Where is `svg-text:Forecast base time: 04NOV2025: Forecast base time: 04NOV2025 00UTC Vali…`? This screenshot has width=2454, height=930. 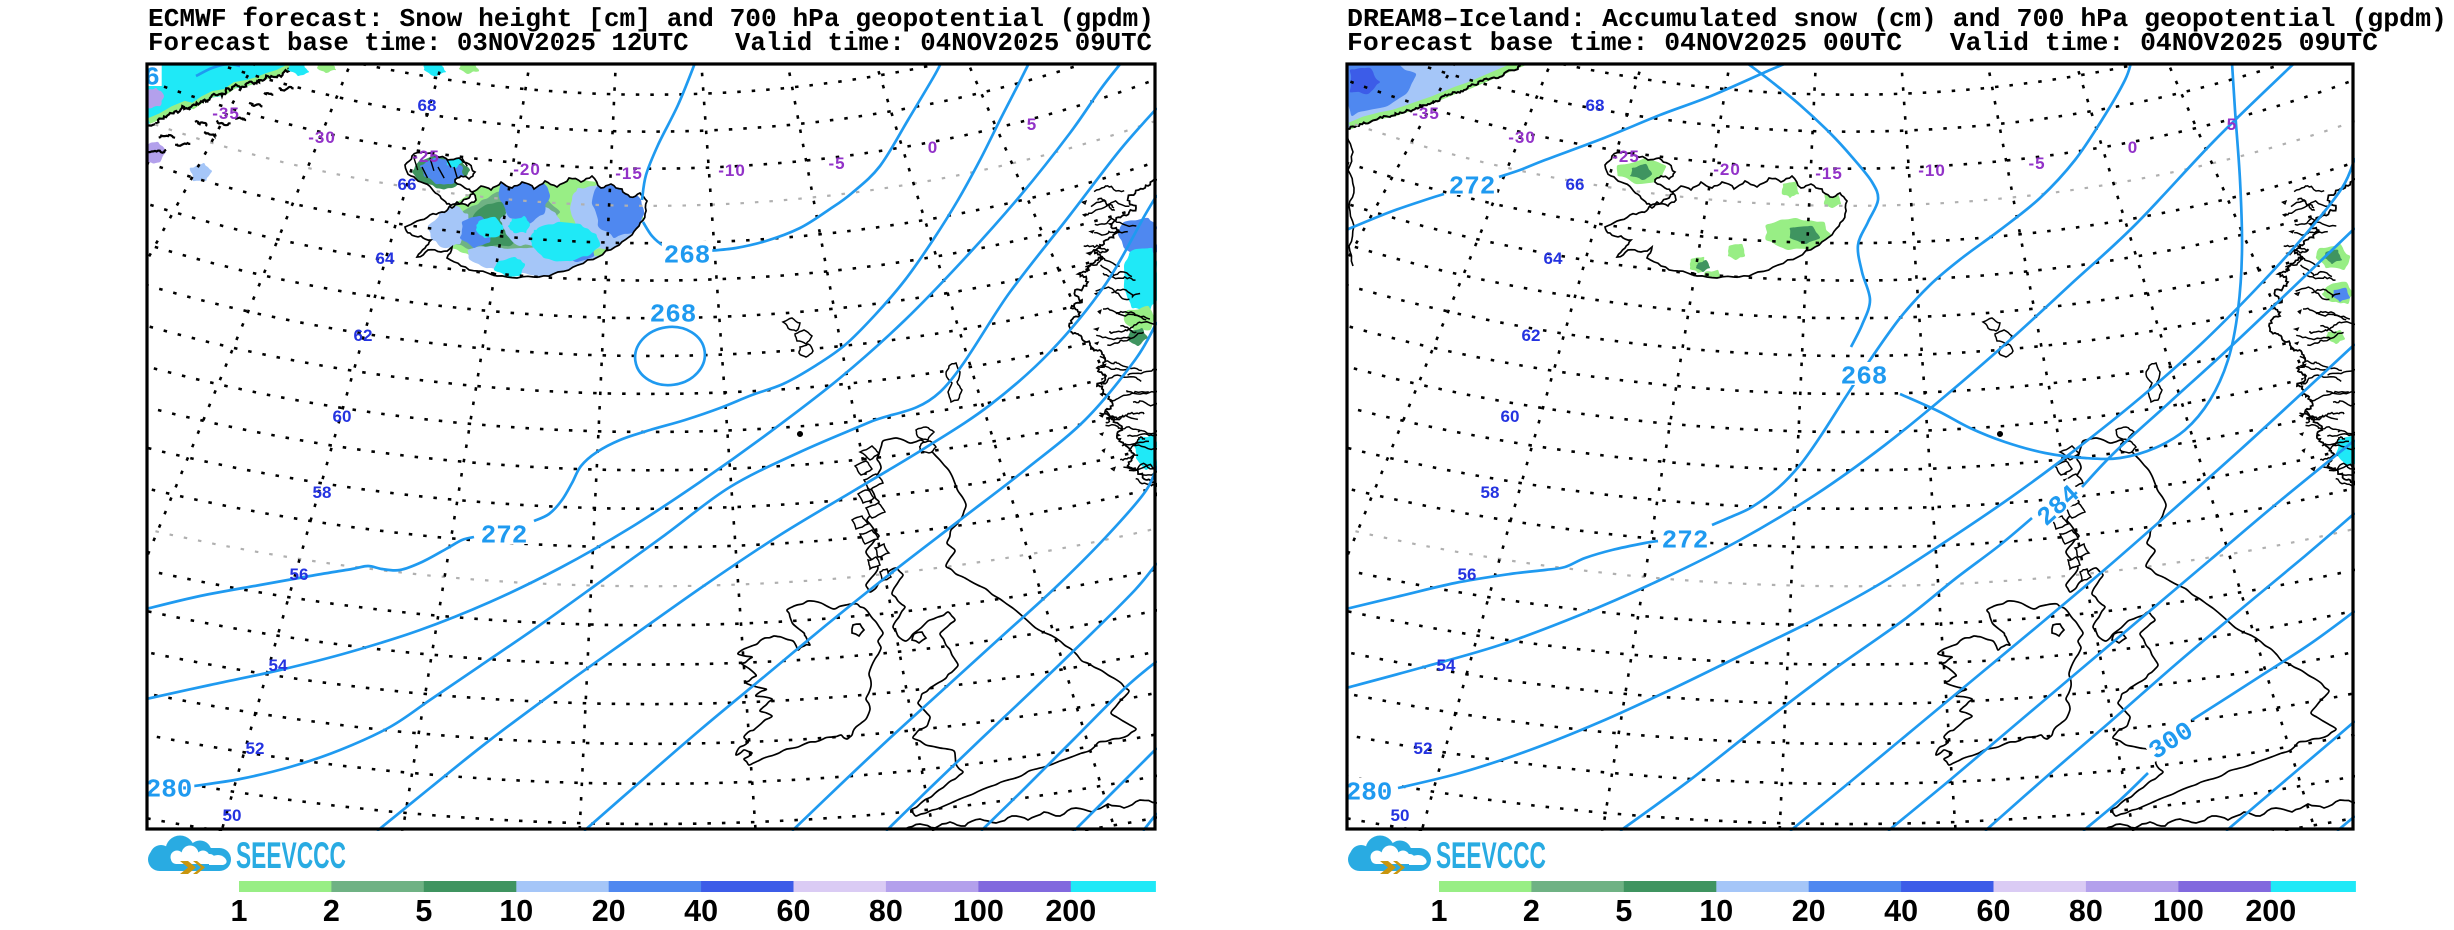 svg-text:Forecast base time: 04NOV2025: Forecast base time: 04NOV2025 00UTC Vali… is located at coordinates (1862, 43).